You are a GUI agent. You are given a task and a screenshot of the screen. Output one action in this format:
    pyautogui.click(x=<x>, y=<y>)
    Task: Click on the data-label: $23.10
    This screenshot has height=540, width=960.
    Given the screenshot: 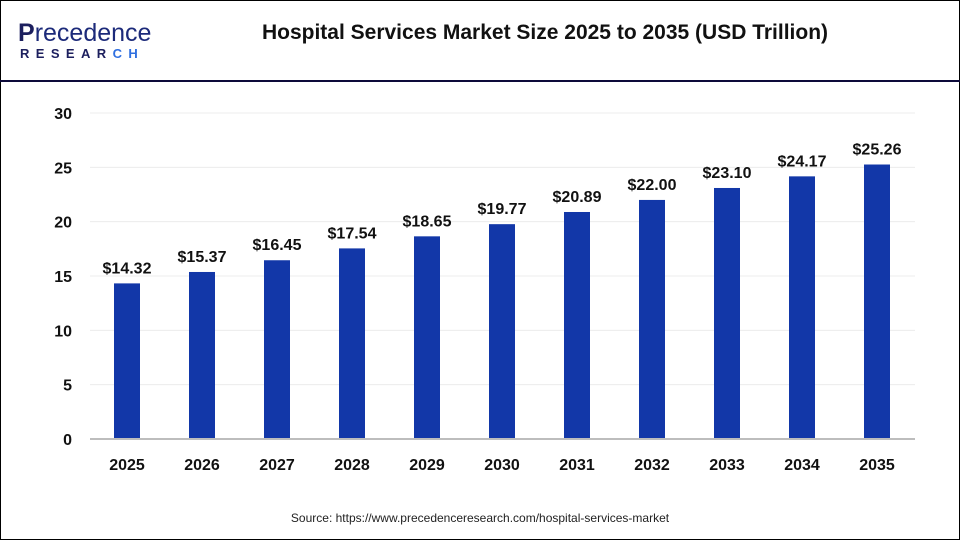 What is the action you would take?
    pyautogui.click(x=727, y=173)
    